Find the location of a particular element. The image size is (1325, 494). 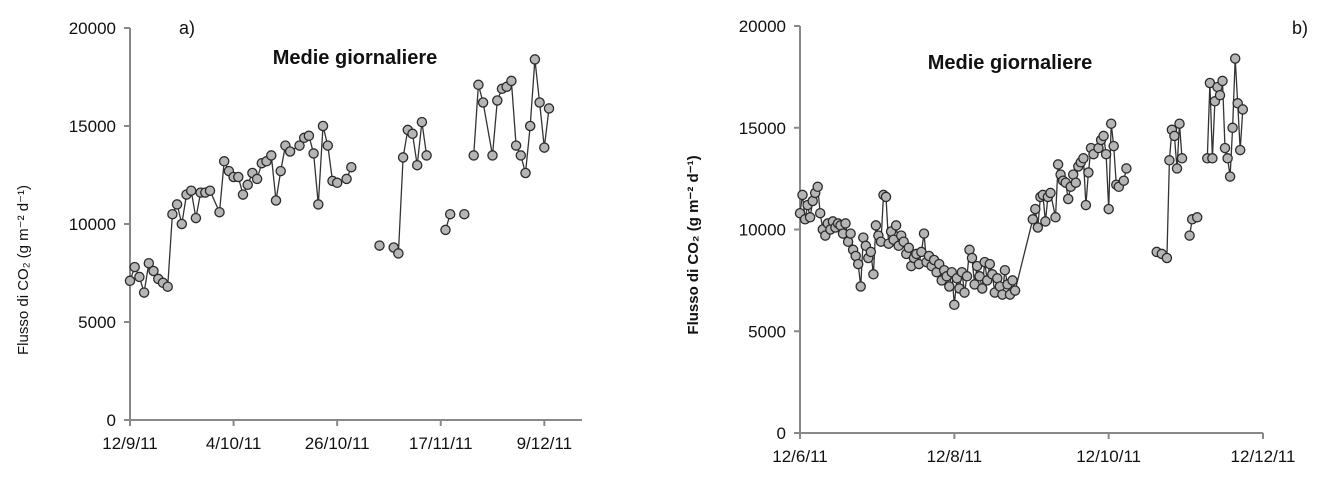

chart-b-series-line is located at coordinates (1169, 191).